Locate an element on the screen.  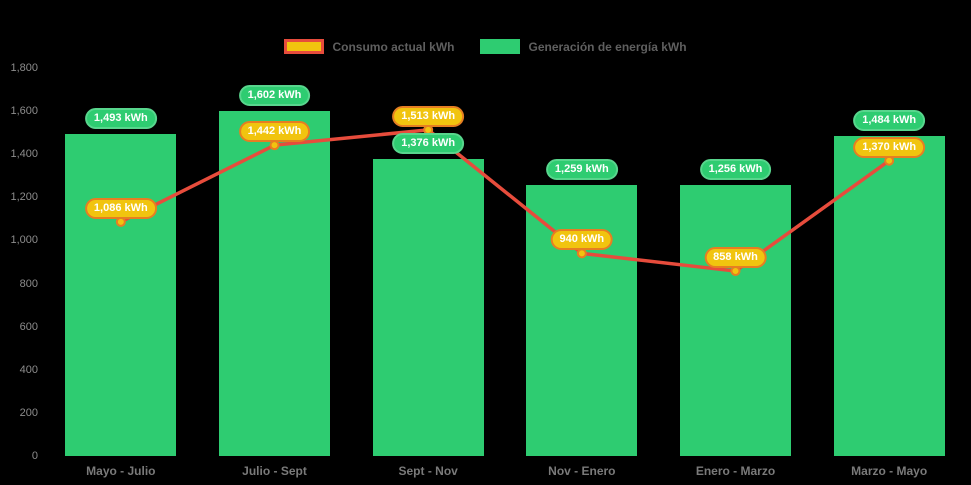
y-axis-tick-label: 1,400 is located at coordinates (24, 154).